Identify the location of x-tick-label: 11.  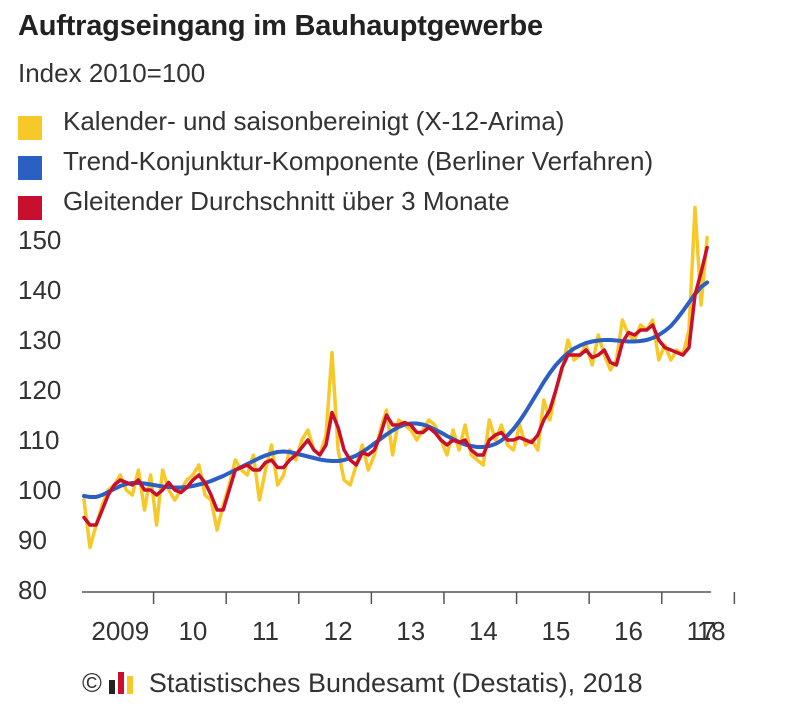
(265, 631).